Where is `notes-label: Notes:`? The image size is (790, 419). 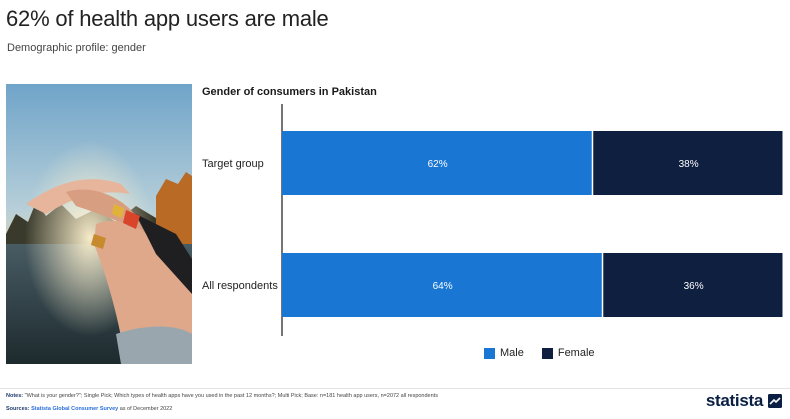
notes-label: Notes: is located at coordinates (15, 396).